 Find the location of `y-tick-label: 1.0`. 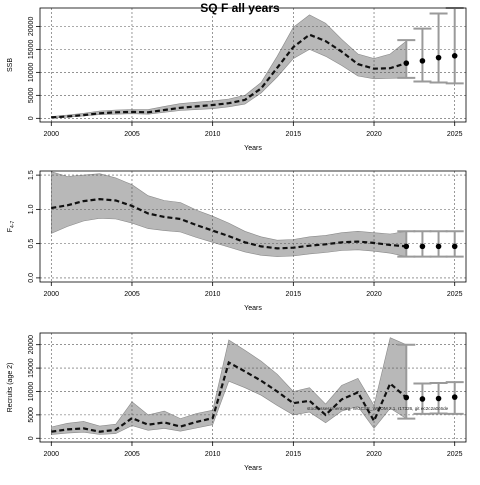

y-tick-label: 1.0 is located at coordinates (31, 209).